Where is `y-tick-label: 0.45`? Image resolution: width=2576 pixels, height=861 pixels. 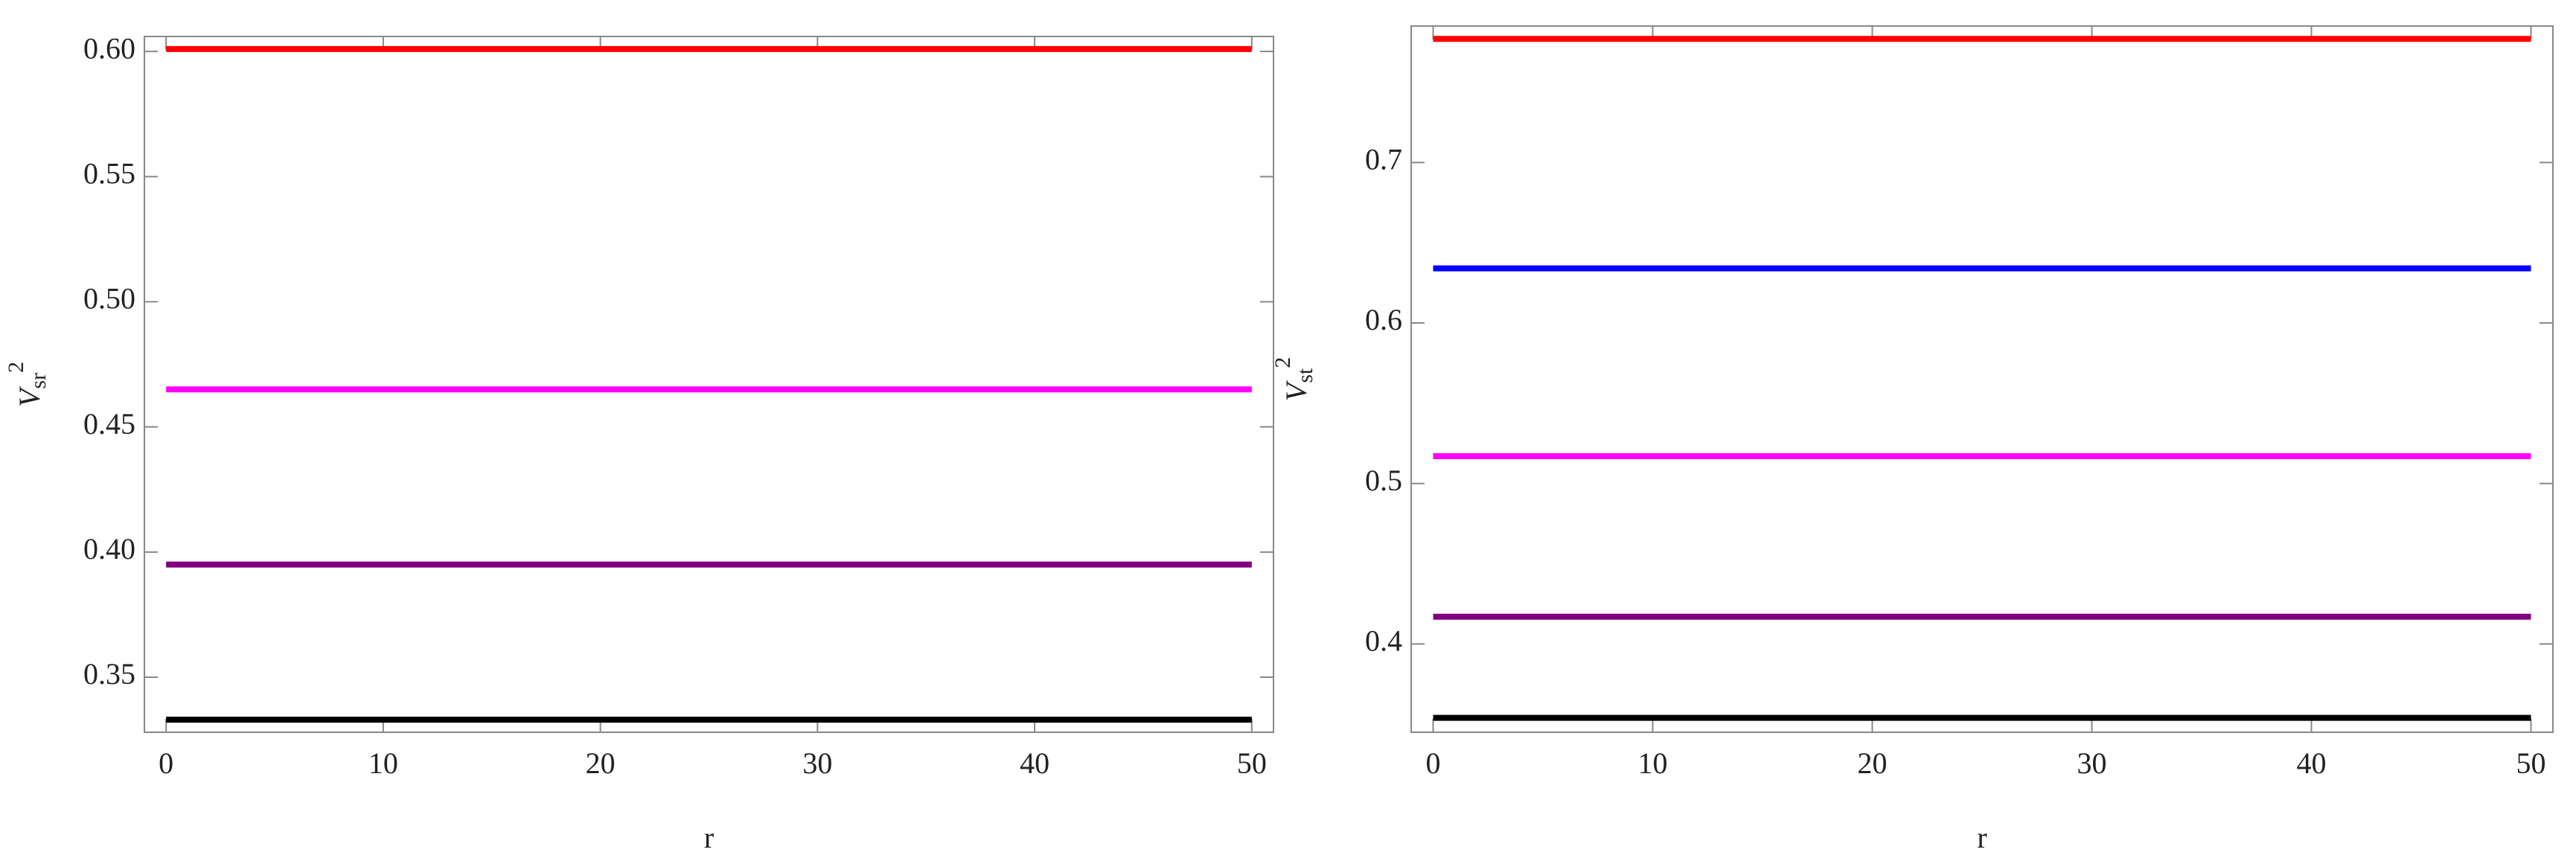
y-tick-label: 0.45 is located at coordinates (109, 424).